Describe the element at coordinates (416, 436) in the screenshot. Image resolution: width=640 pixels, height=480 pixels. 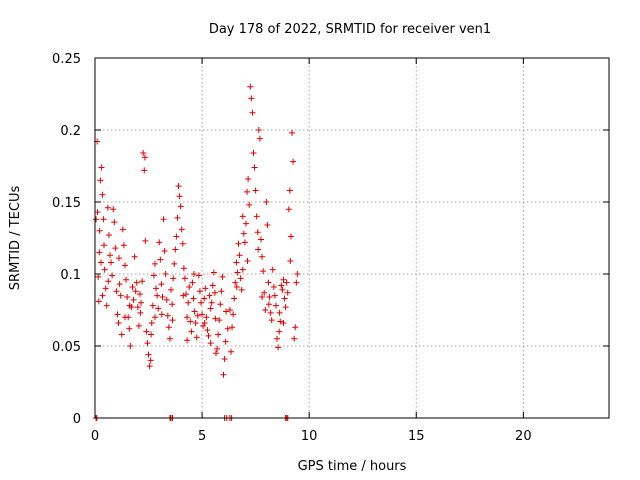
I see `x-tick-label: 15` at that location.